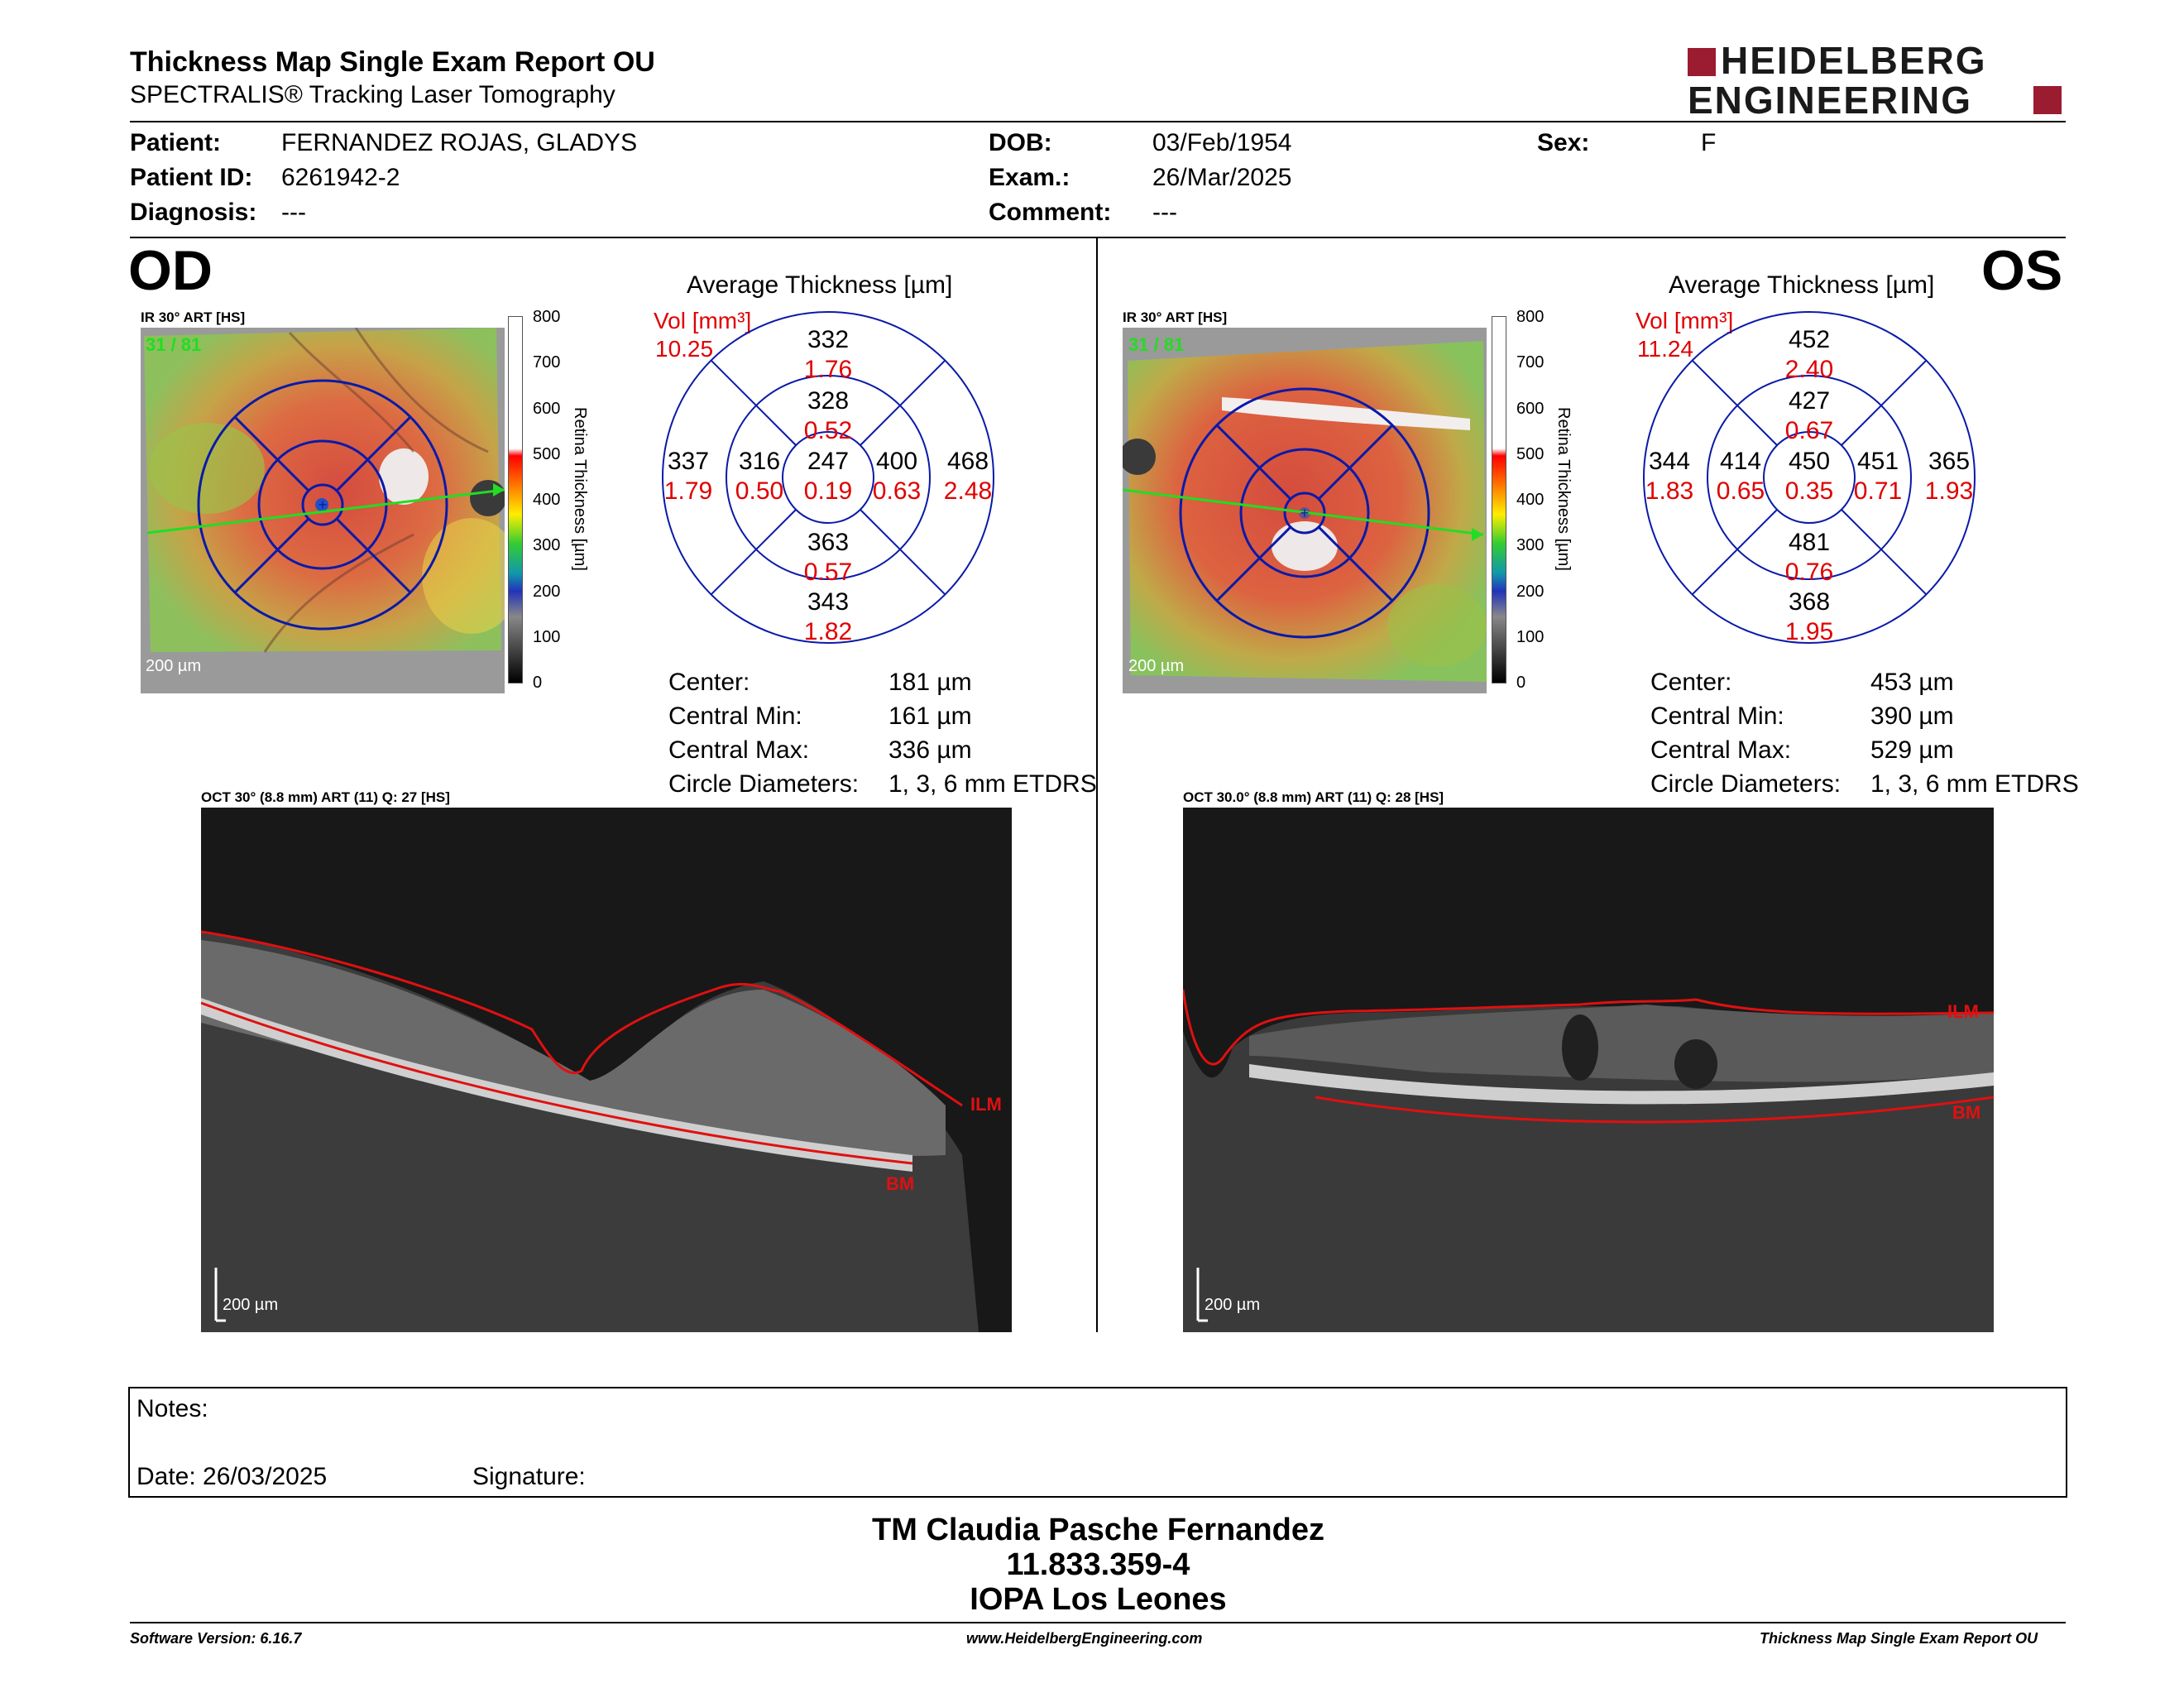 Image resolution: width=2184 pixels, height=1688 pixels. What do you see at coordinates (547, 453) in the screenshot?
I see `colorbar-tick: 500` at bounding box center [547, 453].